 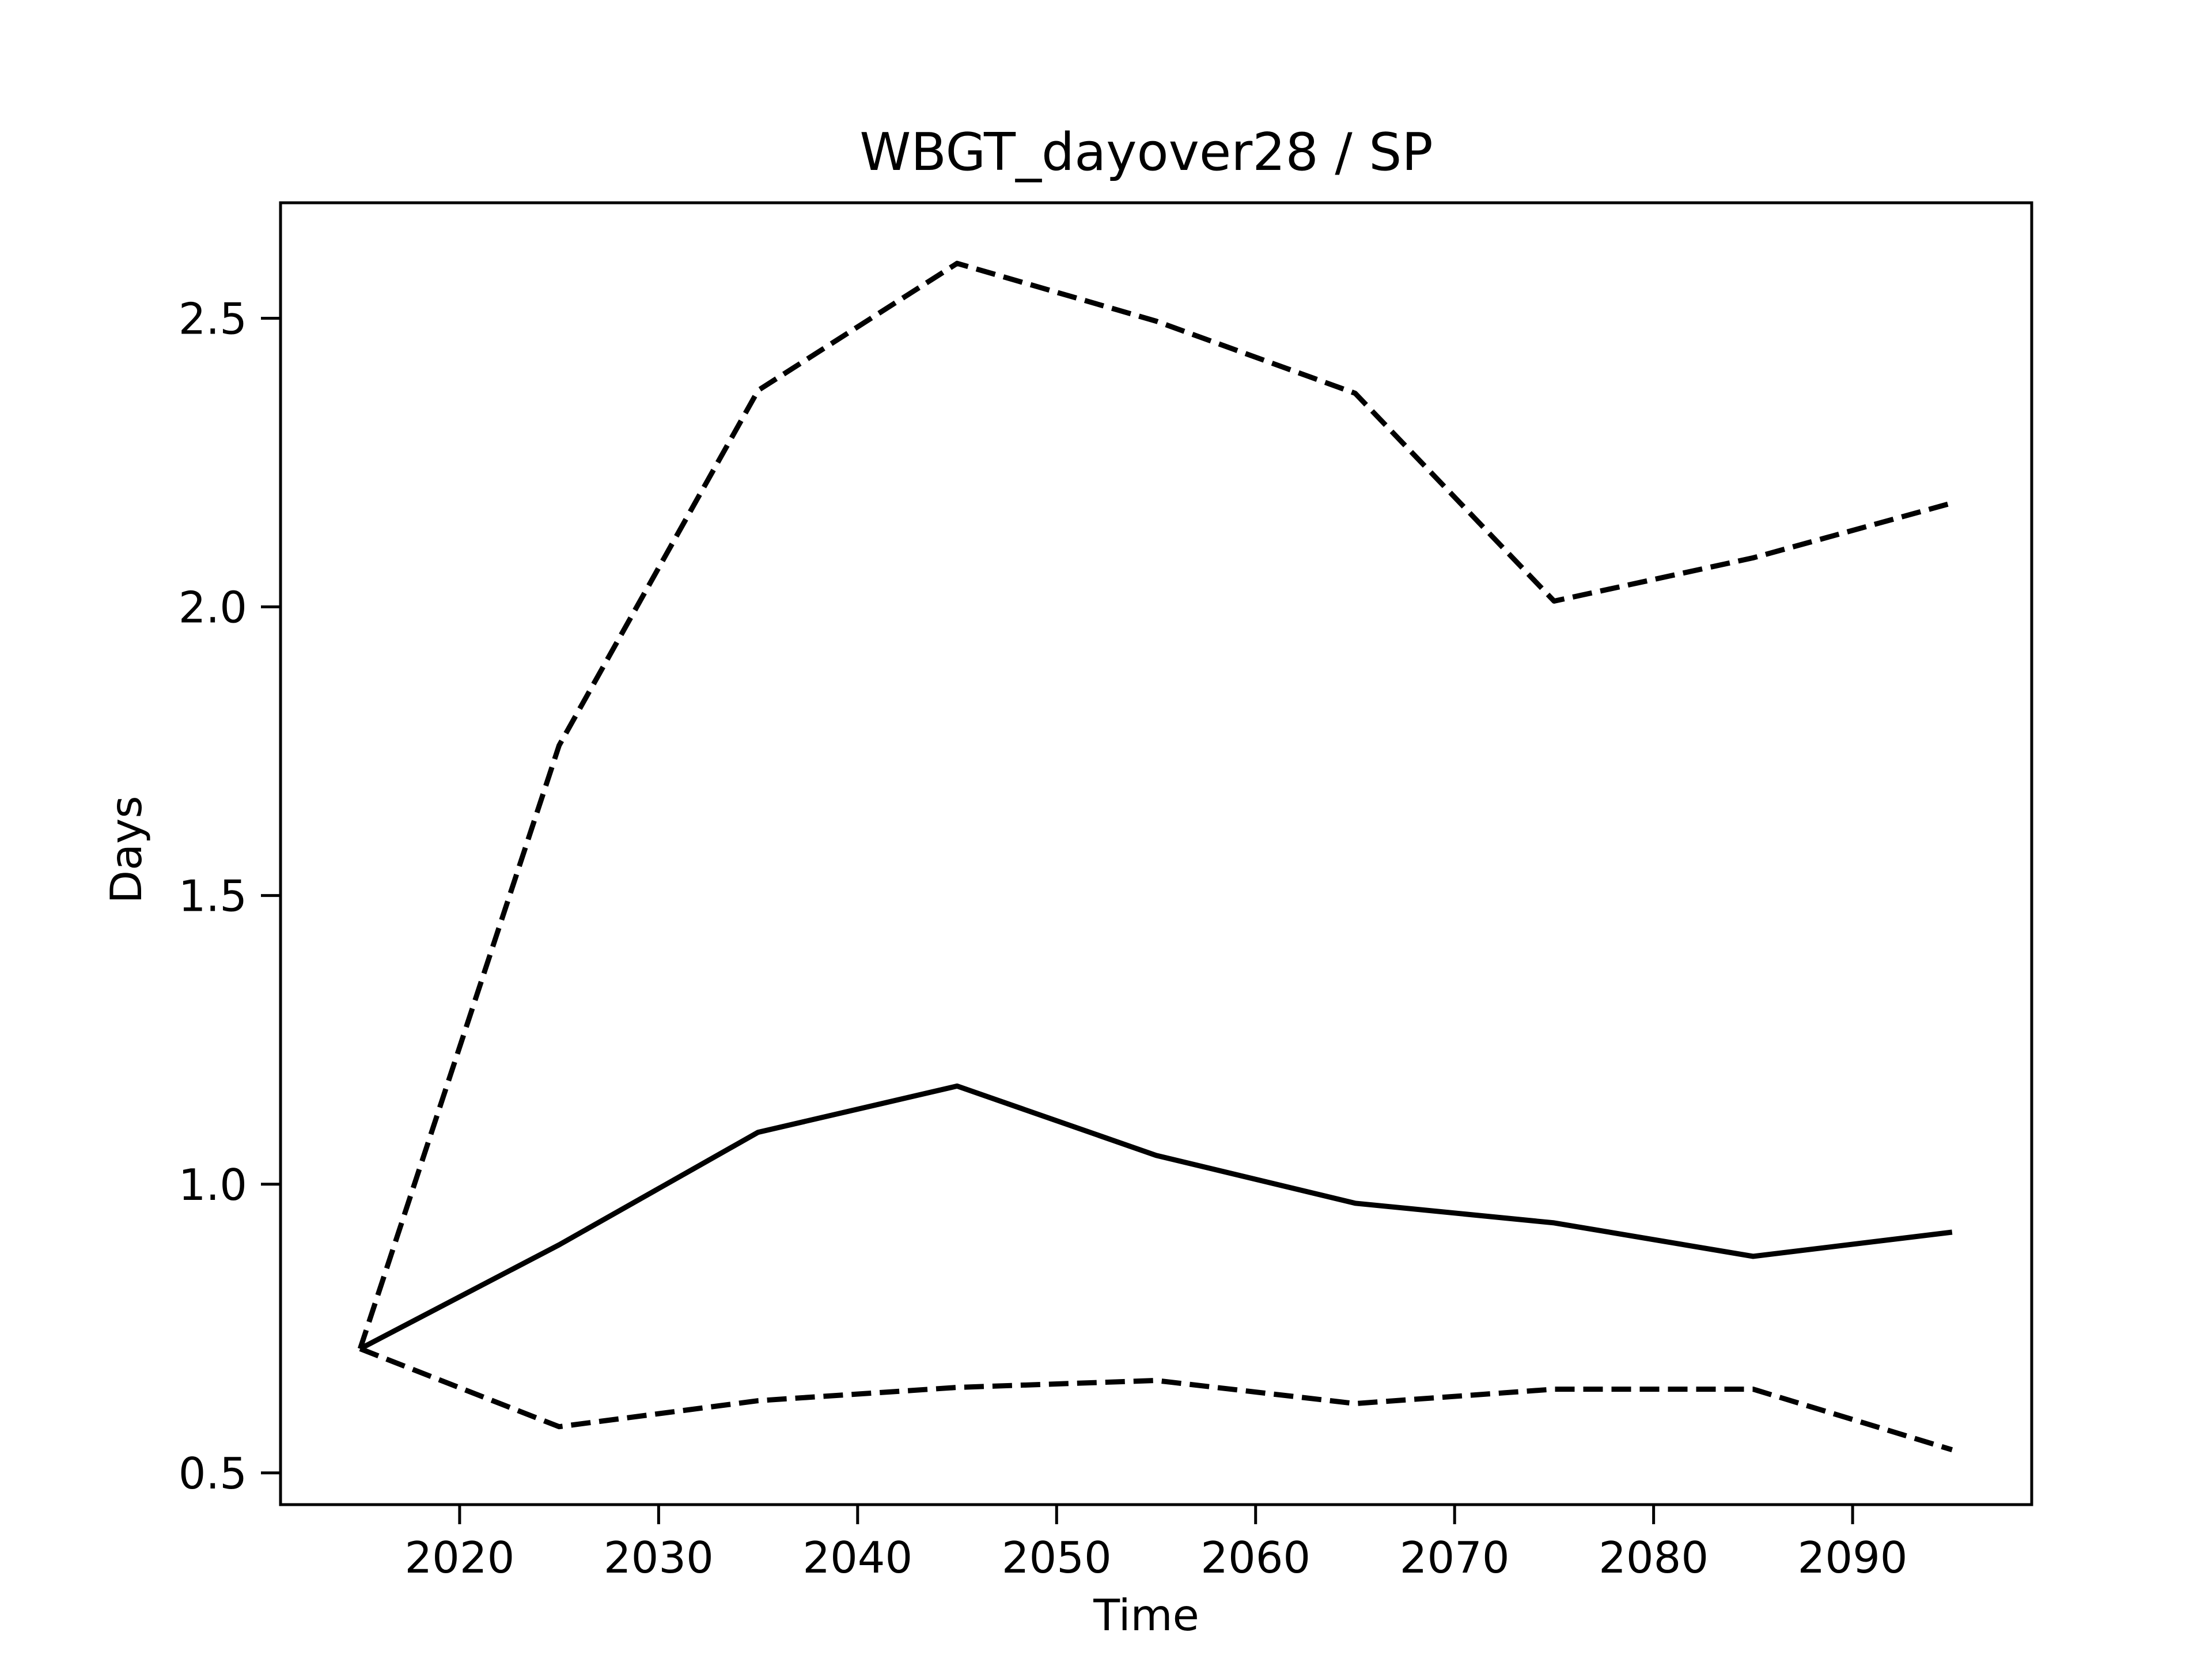 What do you see at coordinates (1455, 1557) in the screenshot?
I see `x-tick-label: 2070` at bounding box center [1455, 1557].